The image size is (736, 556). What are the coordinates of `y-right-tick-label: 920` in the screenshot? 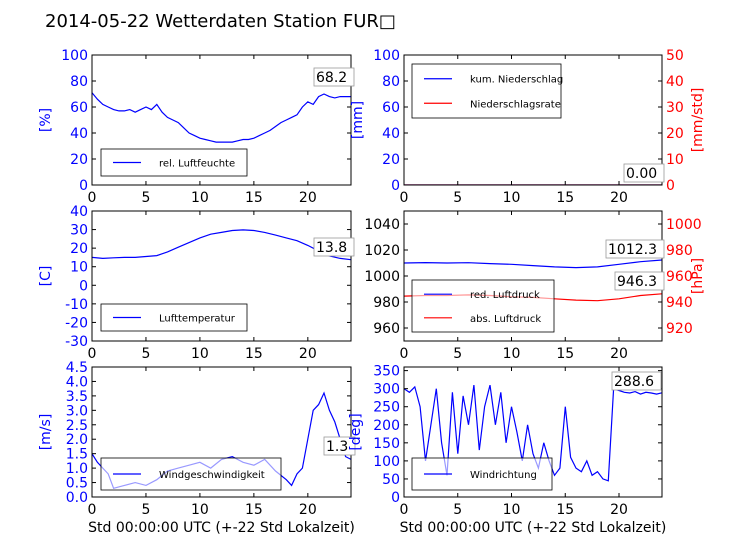 It's located at (679, 329).